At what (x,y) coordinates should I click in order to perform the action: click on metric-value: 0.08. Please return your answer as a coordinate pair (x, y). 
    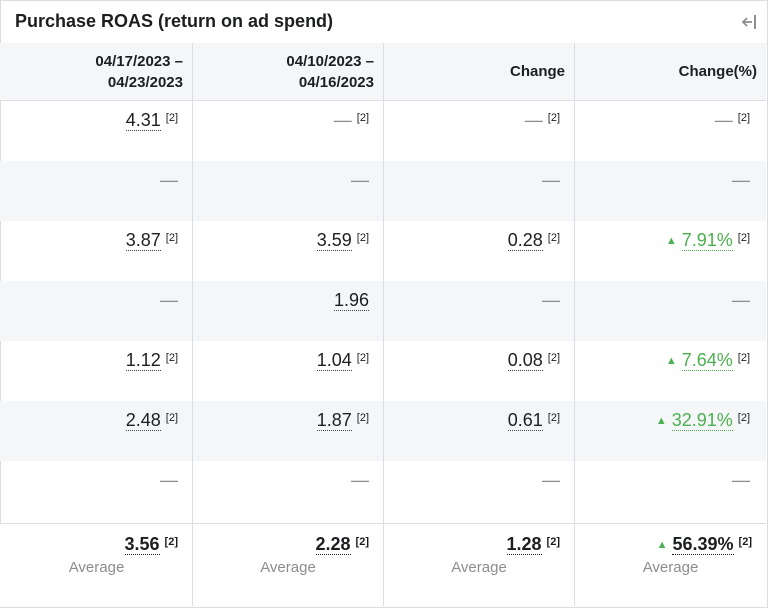
    Looking at the image, I should click on (525, 360).